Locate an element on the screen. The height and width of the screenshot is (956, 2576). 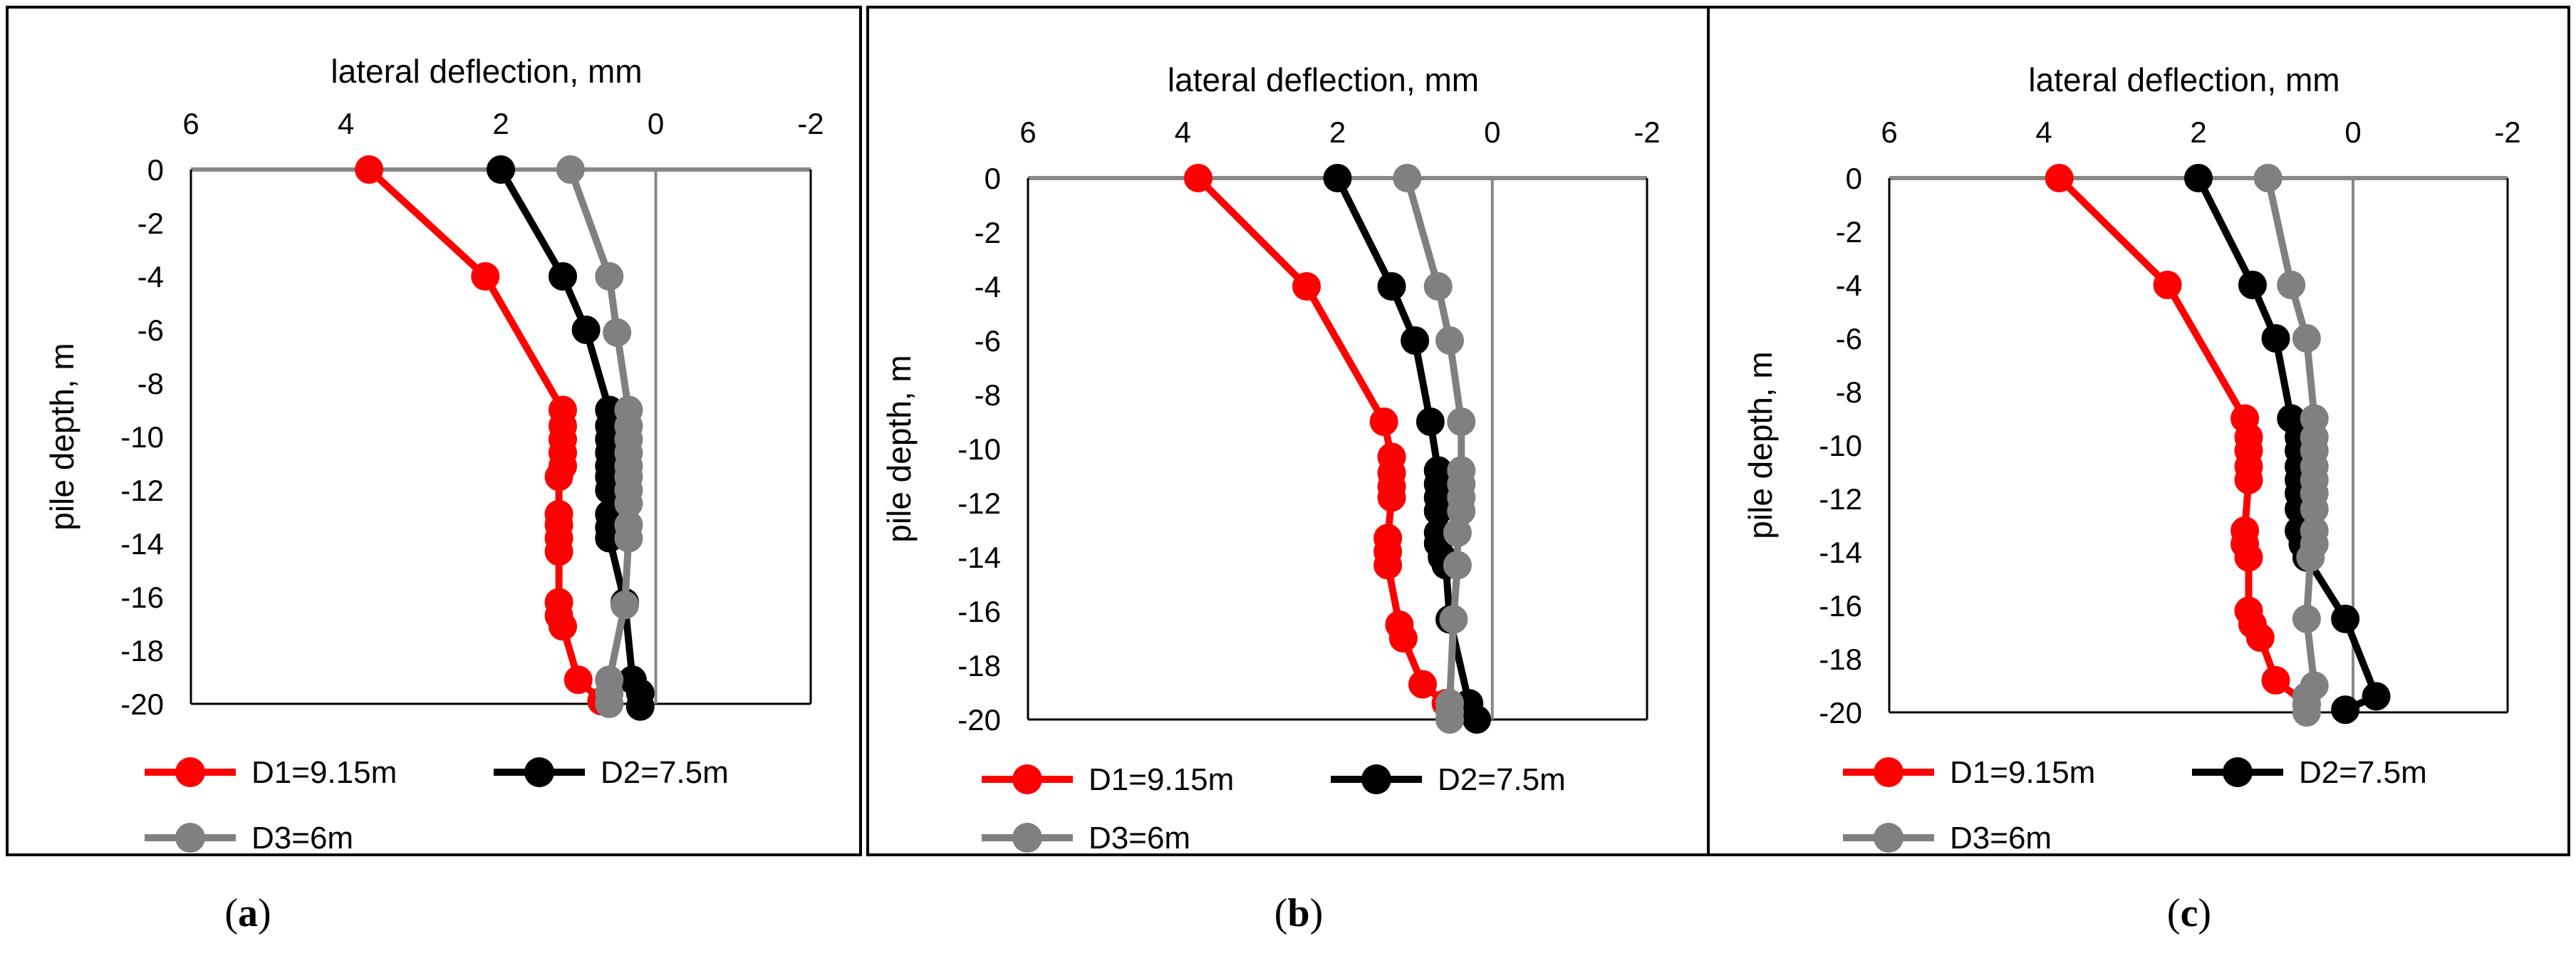
panel-caption: (a) is located at coordinates (247, 913).